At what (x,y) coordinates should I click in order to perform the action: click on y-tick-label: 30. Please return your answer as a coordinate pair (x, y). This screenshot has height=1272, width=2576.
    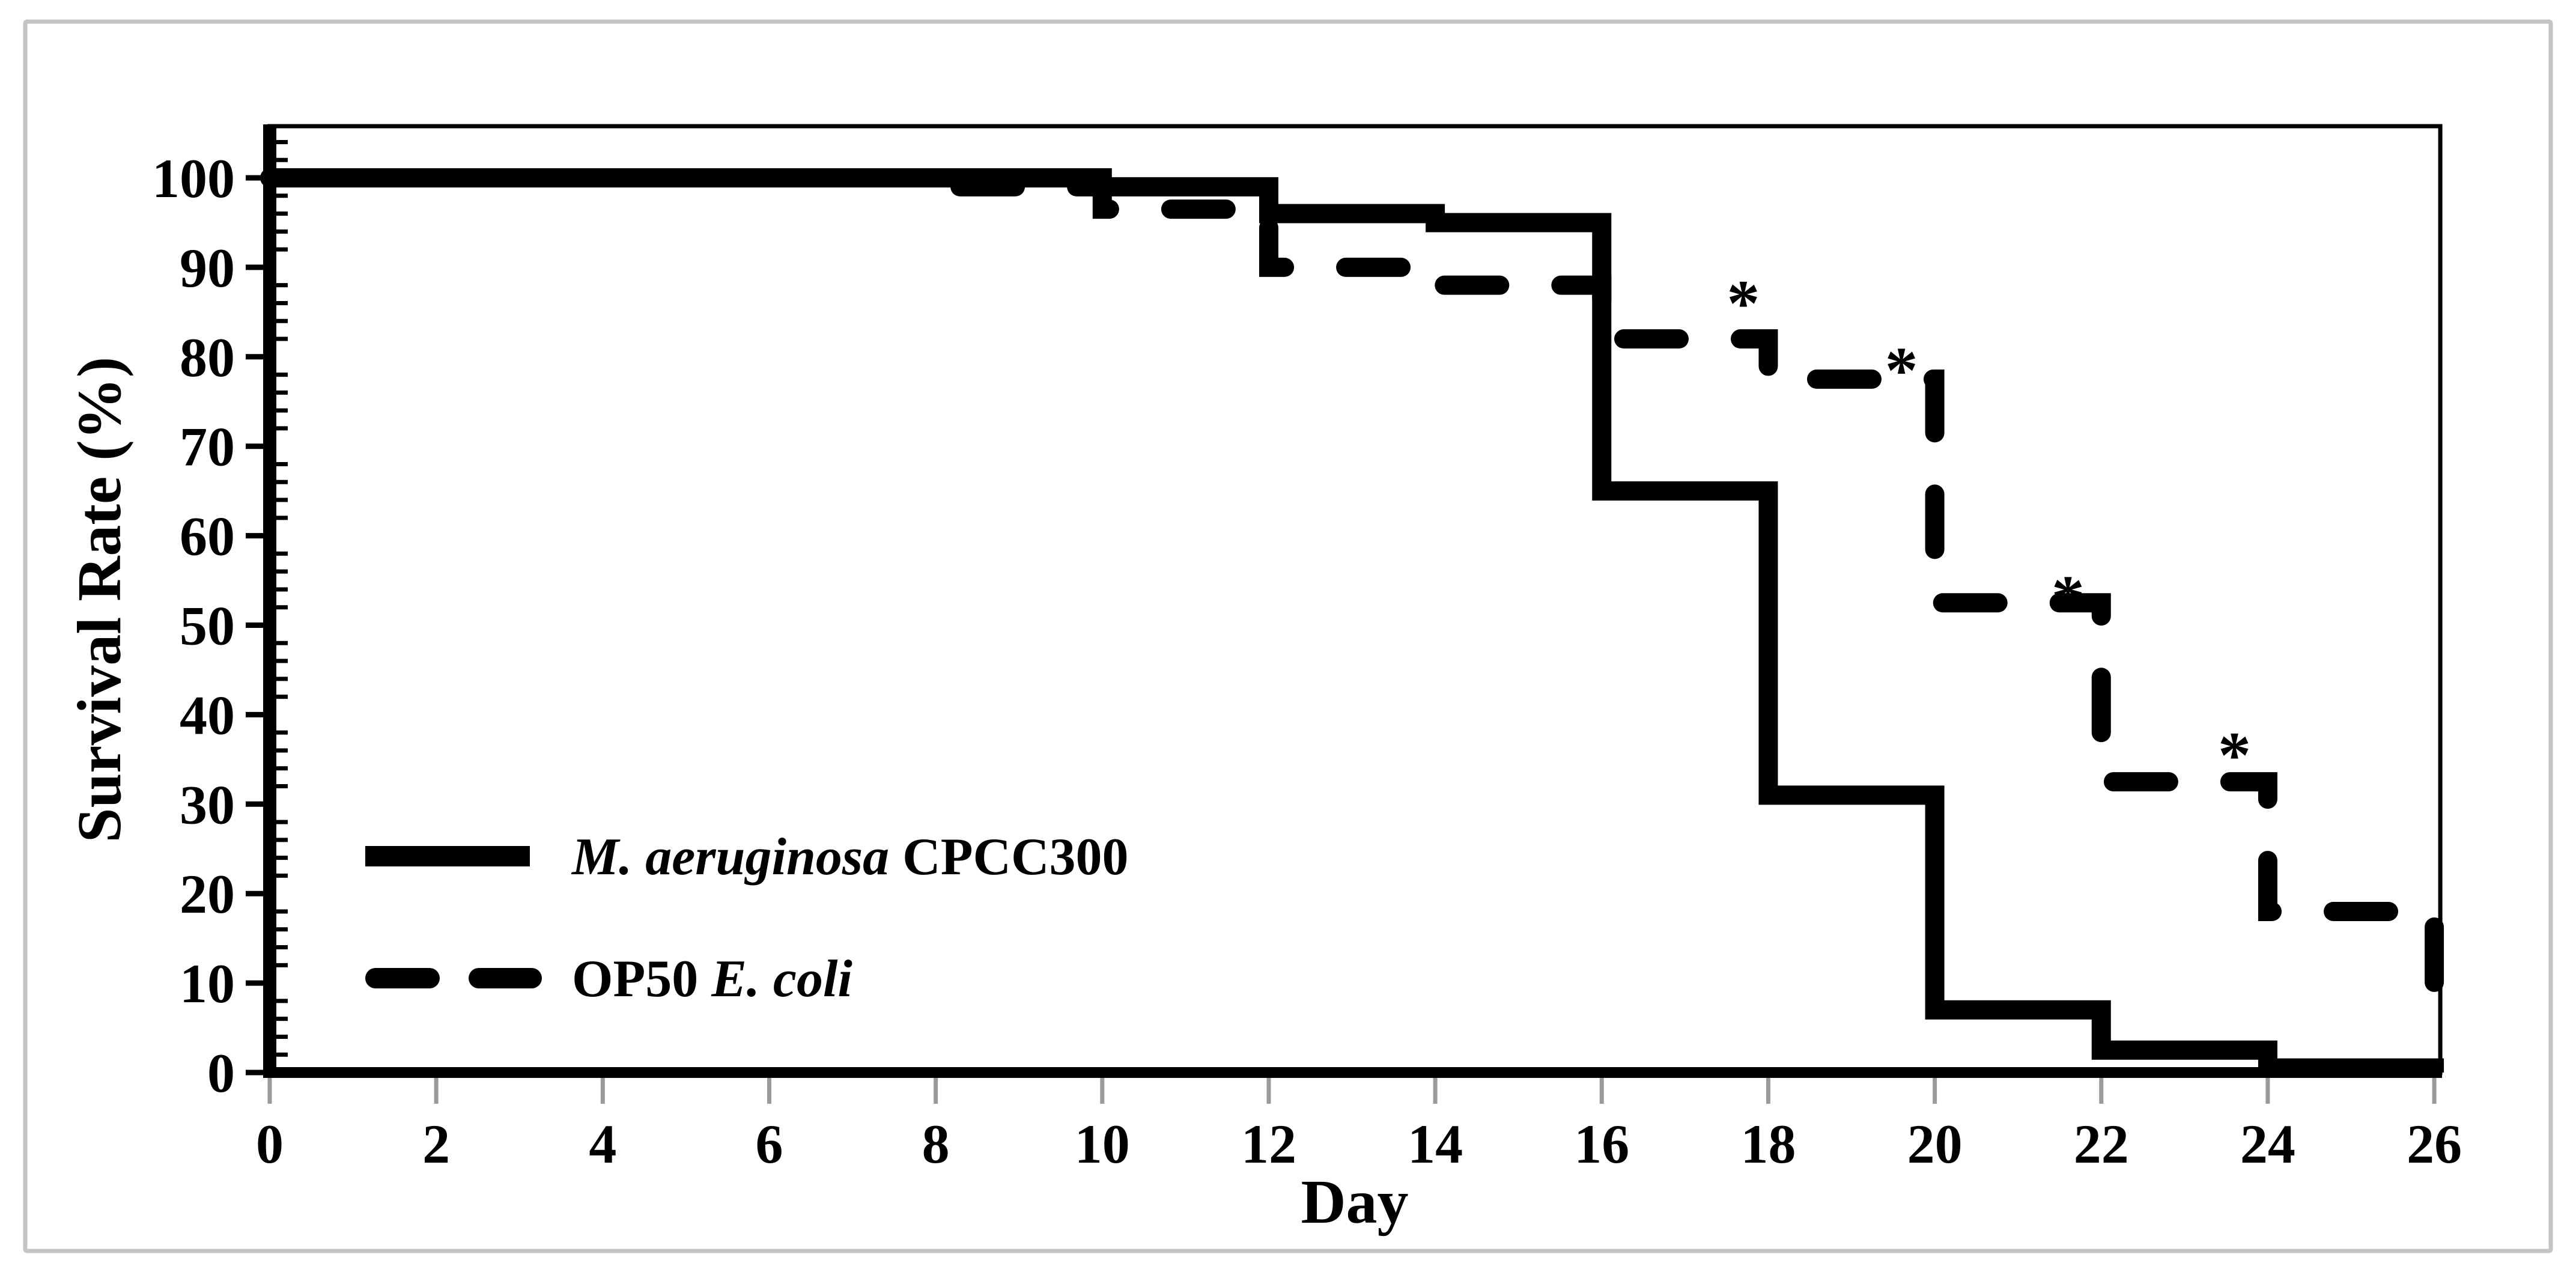
    Looking at the image, I should click on (207, 804).